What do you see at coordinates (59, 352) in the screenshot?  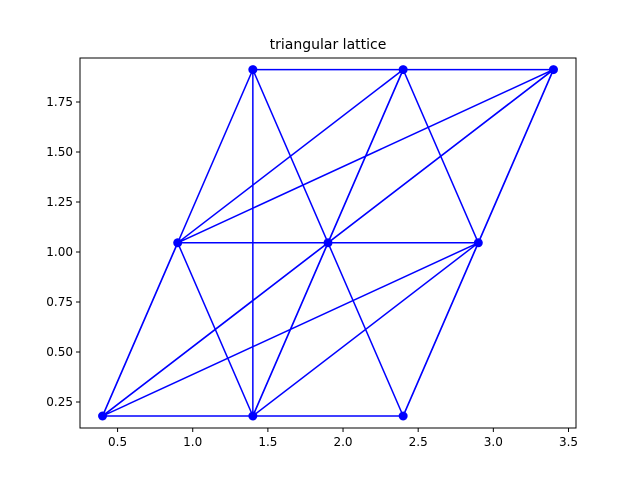 I see `y-tick-label: 0.50` at bounding box center [59, 352].